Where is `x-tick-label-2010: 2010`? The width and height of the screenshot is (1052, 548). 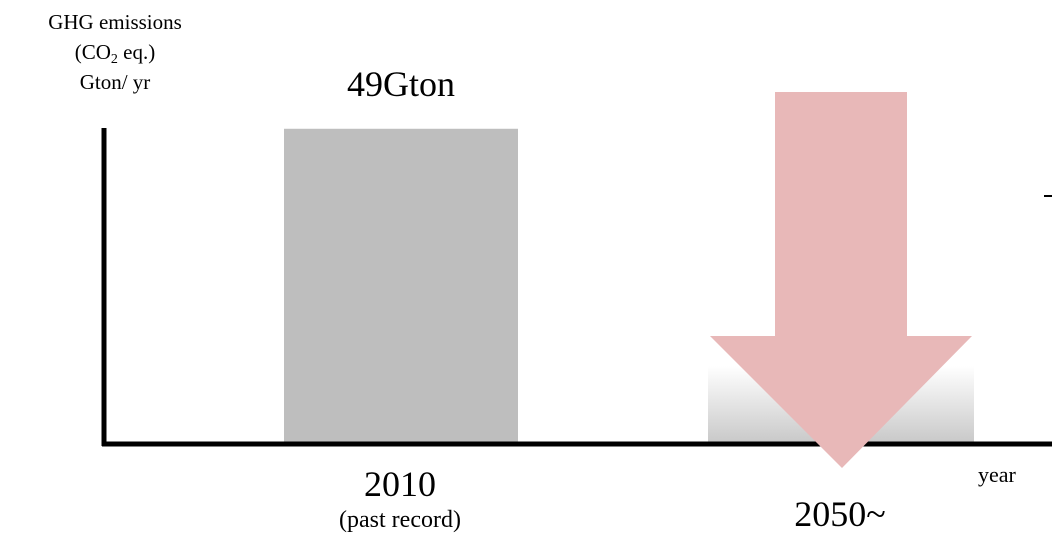 x-tick-label-2010: 2010 is located at coordinates (400, 484).